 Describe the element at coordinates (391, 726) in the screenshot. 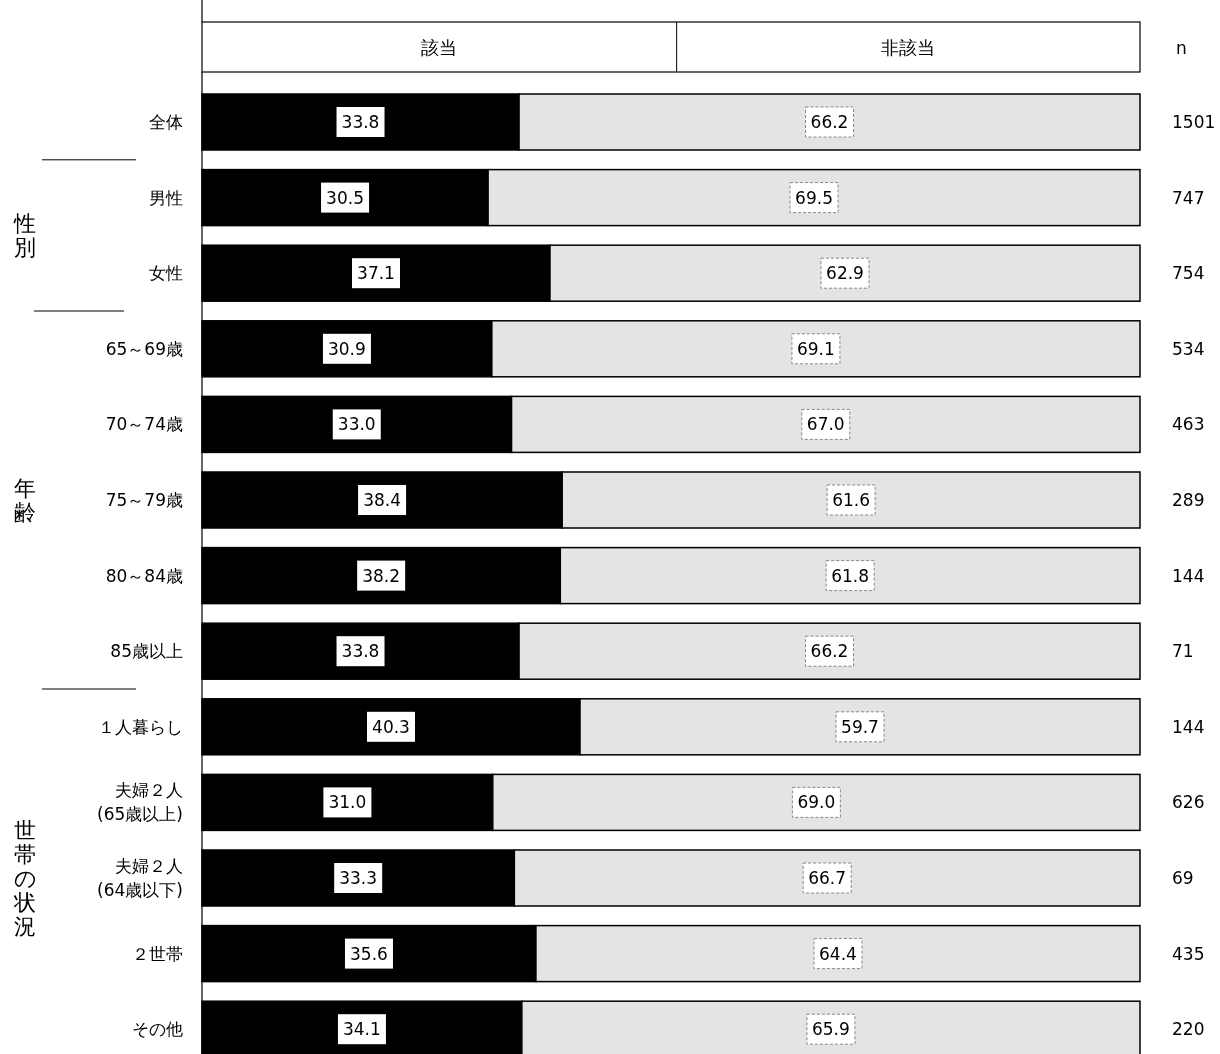

I see `data-label: 40.3` at that location.